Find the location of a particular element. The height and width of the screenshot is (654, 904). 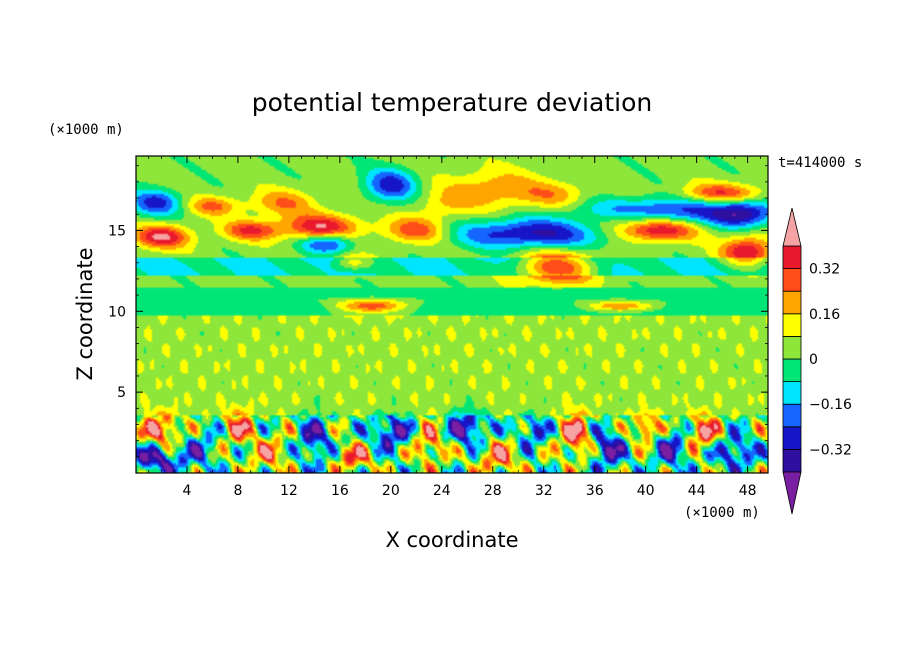

x-tick-label: 40 is located at coordinates (646, 491).